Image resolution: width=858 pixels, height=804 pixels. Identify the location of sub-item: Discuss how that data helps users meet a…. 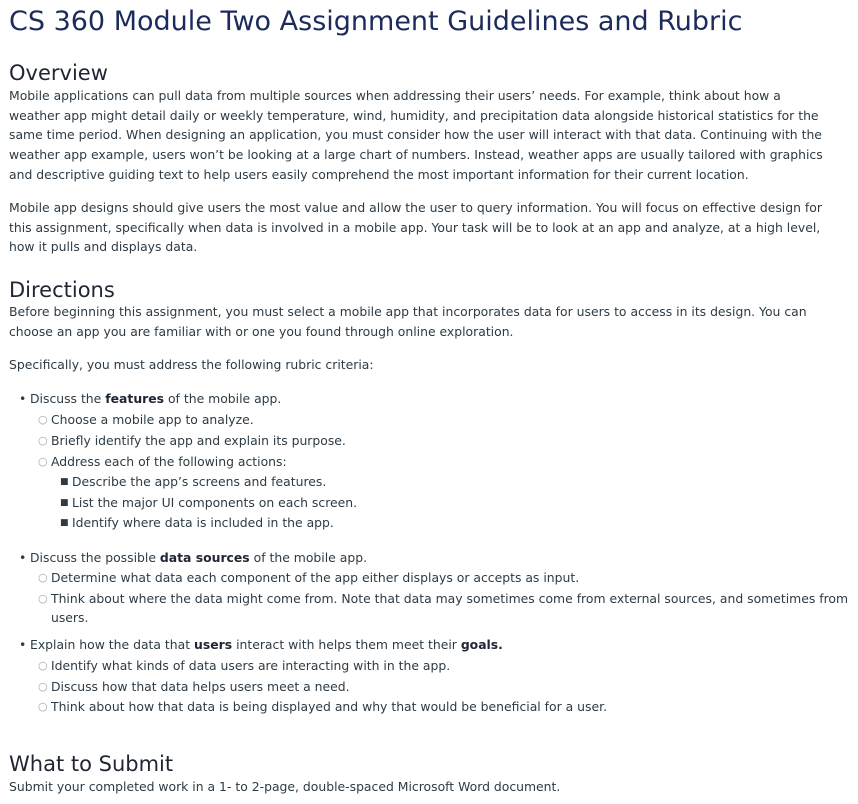
(200, 686).